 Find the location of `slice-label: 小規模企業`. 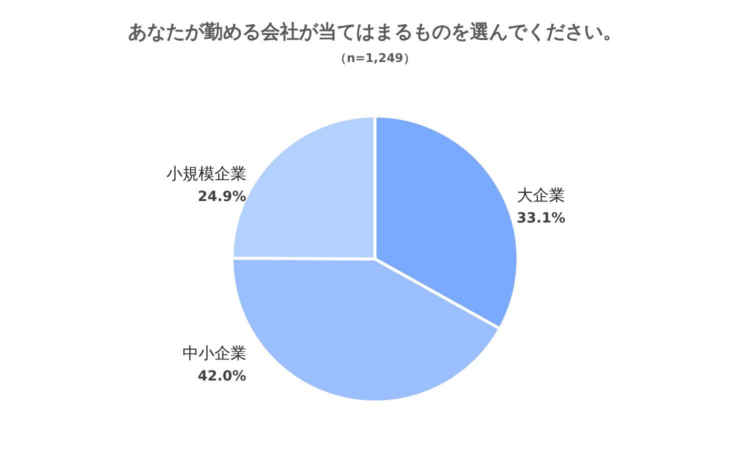

slice-label: 小規模企業 is located at coordinates (206, 173).